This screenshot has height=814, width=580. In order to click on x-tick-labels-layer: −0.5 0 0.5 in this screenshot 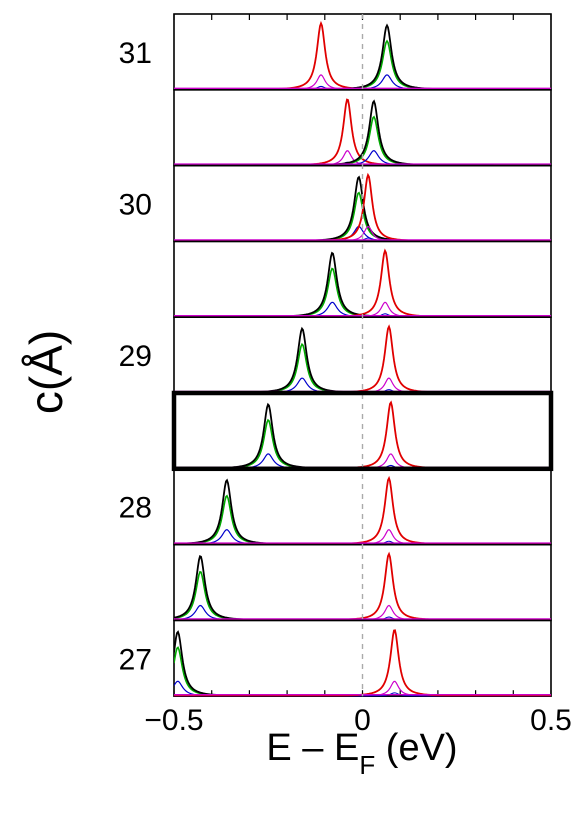, I will do `click(357, 720)`.